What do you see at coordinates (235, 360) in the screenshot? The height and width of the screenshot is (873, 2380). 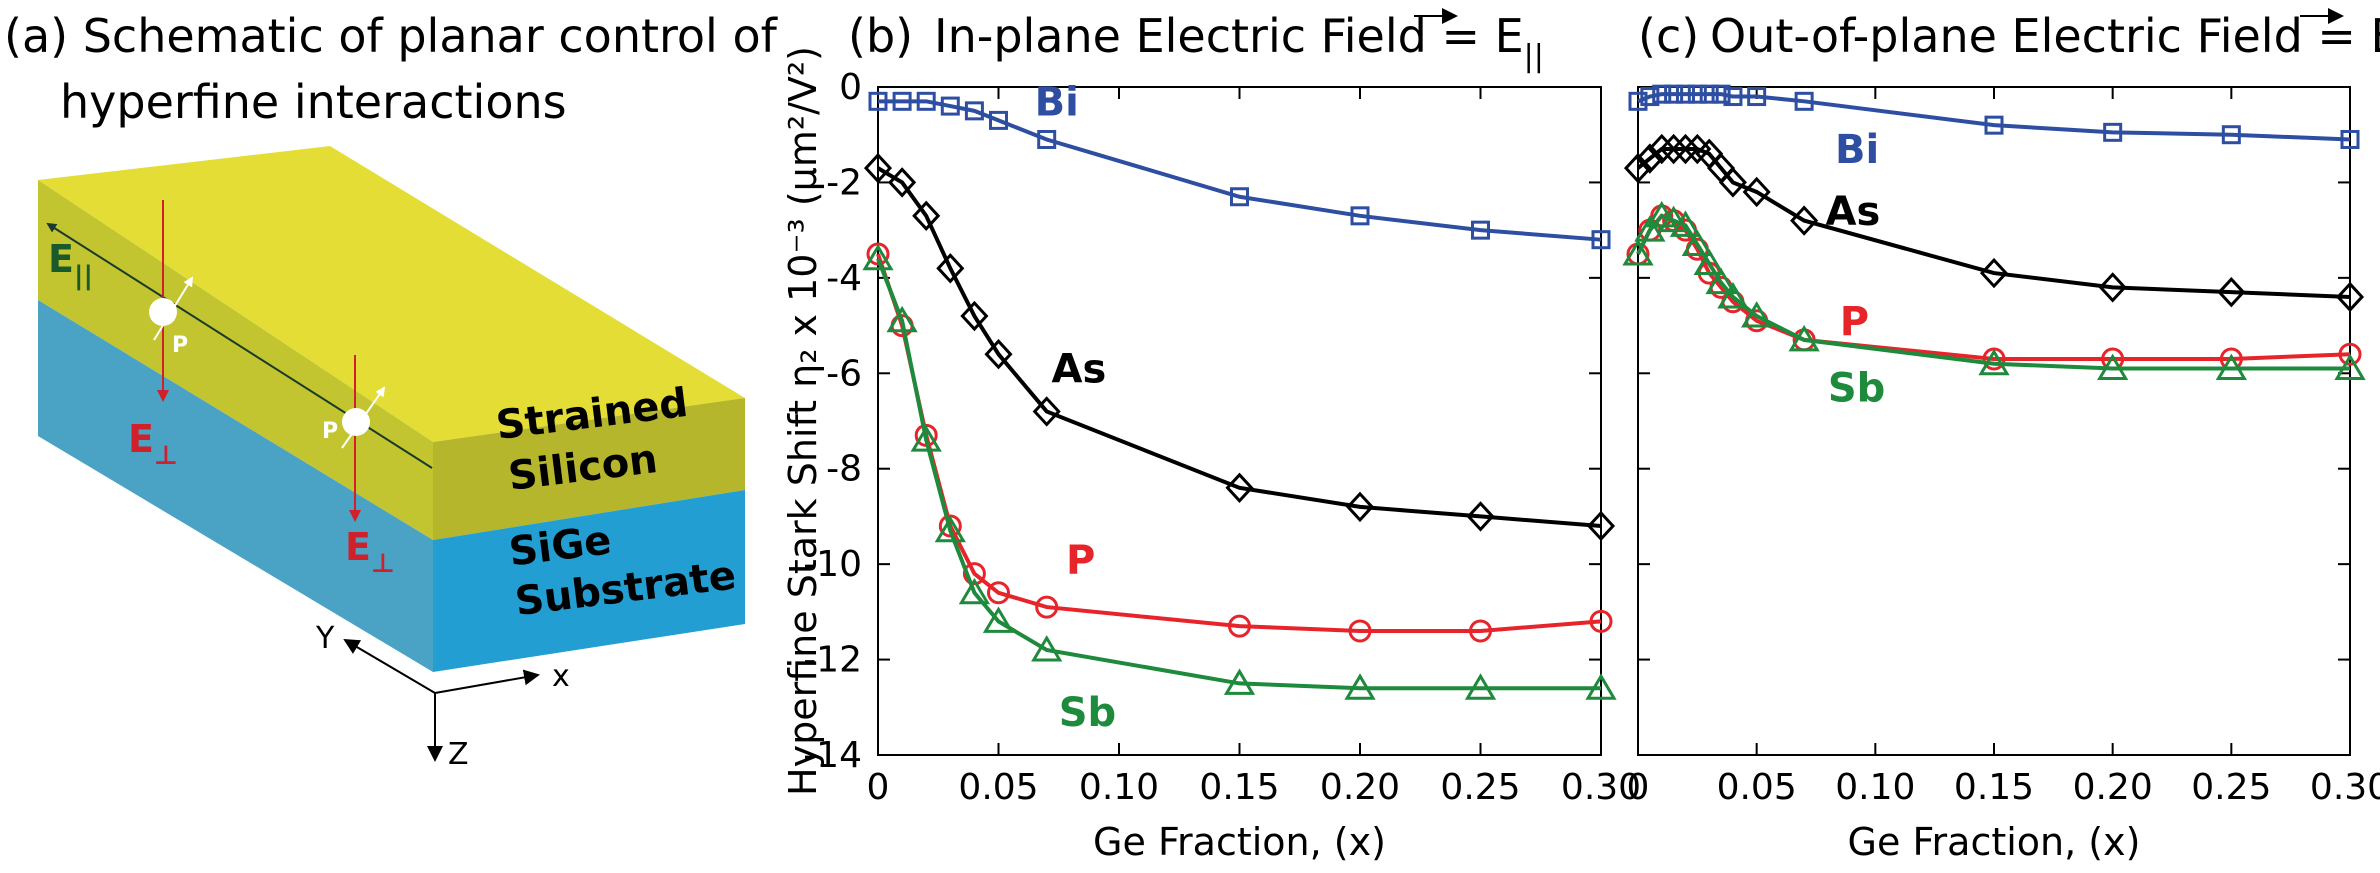 I see `front-face-strained` at bounding box center [235, 360].